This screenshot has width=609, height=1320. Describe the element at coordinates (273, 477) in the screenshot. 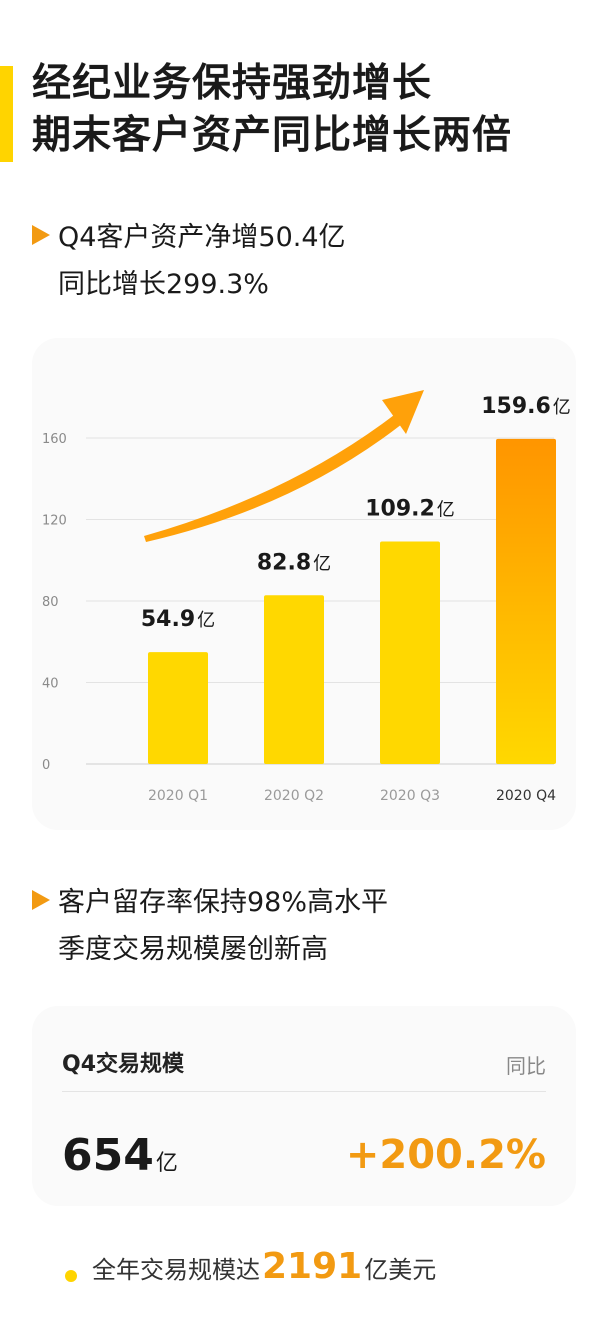

I see `growth-arrow-shaft` at that location.